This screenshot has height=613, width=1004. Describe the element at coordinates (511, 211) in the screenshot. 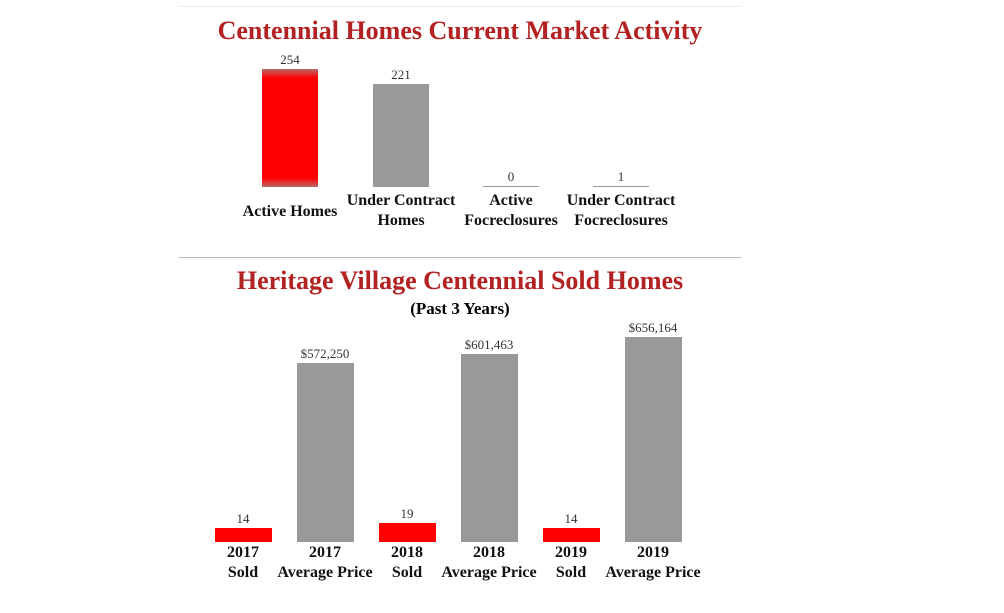

I see `category-label-2: Active Focreclosures` at that location.